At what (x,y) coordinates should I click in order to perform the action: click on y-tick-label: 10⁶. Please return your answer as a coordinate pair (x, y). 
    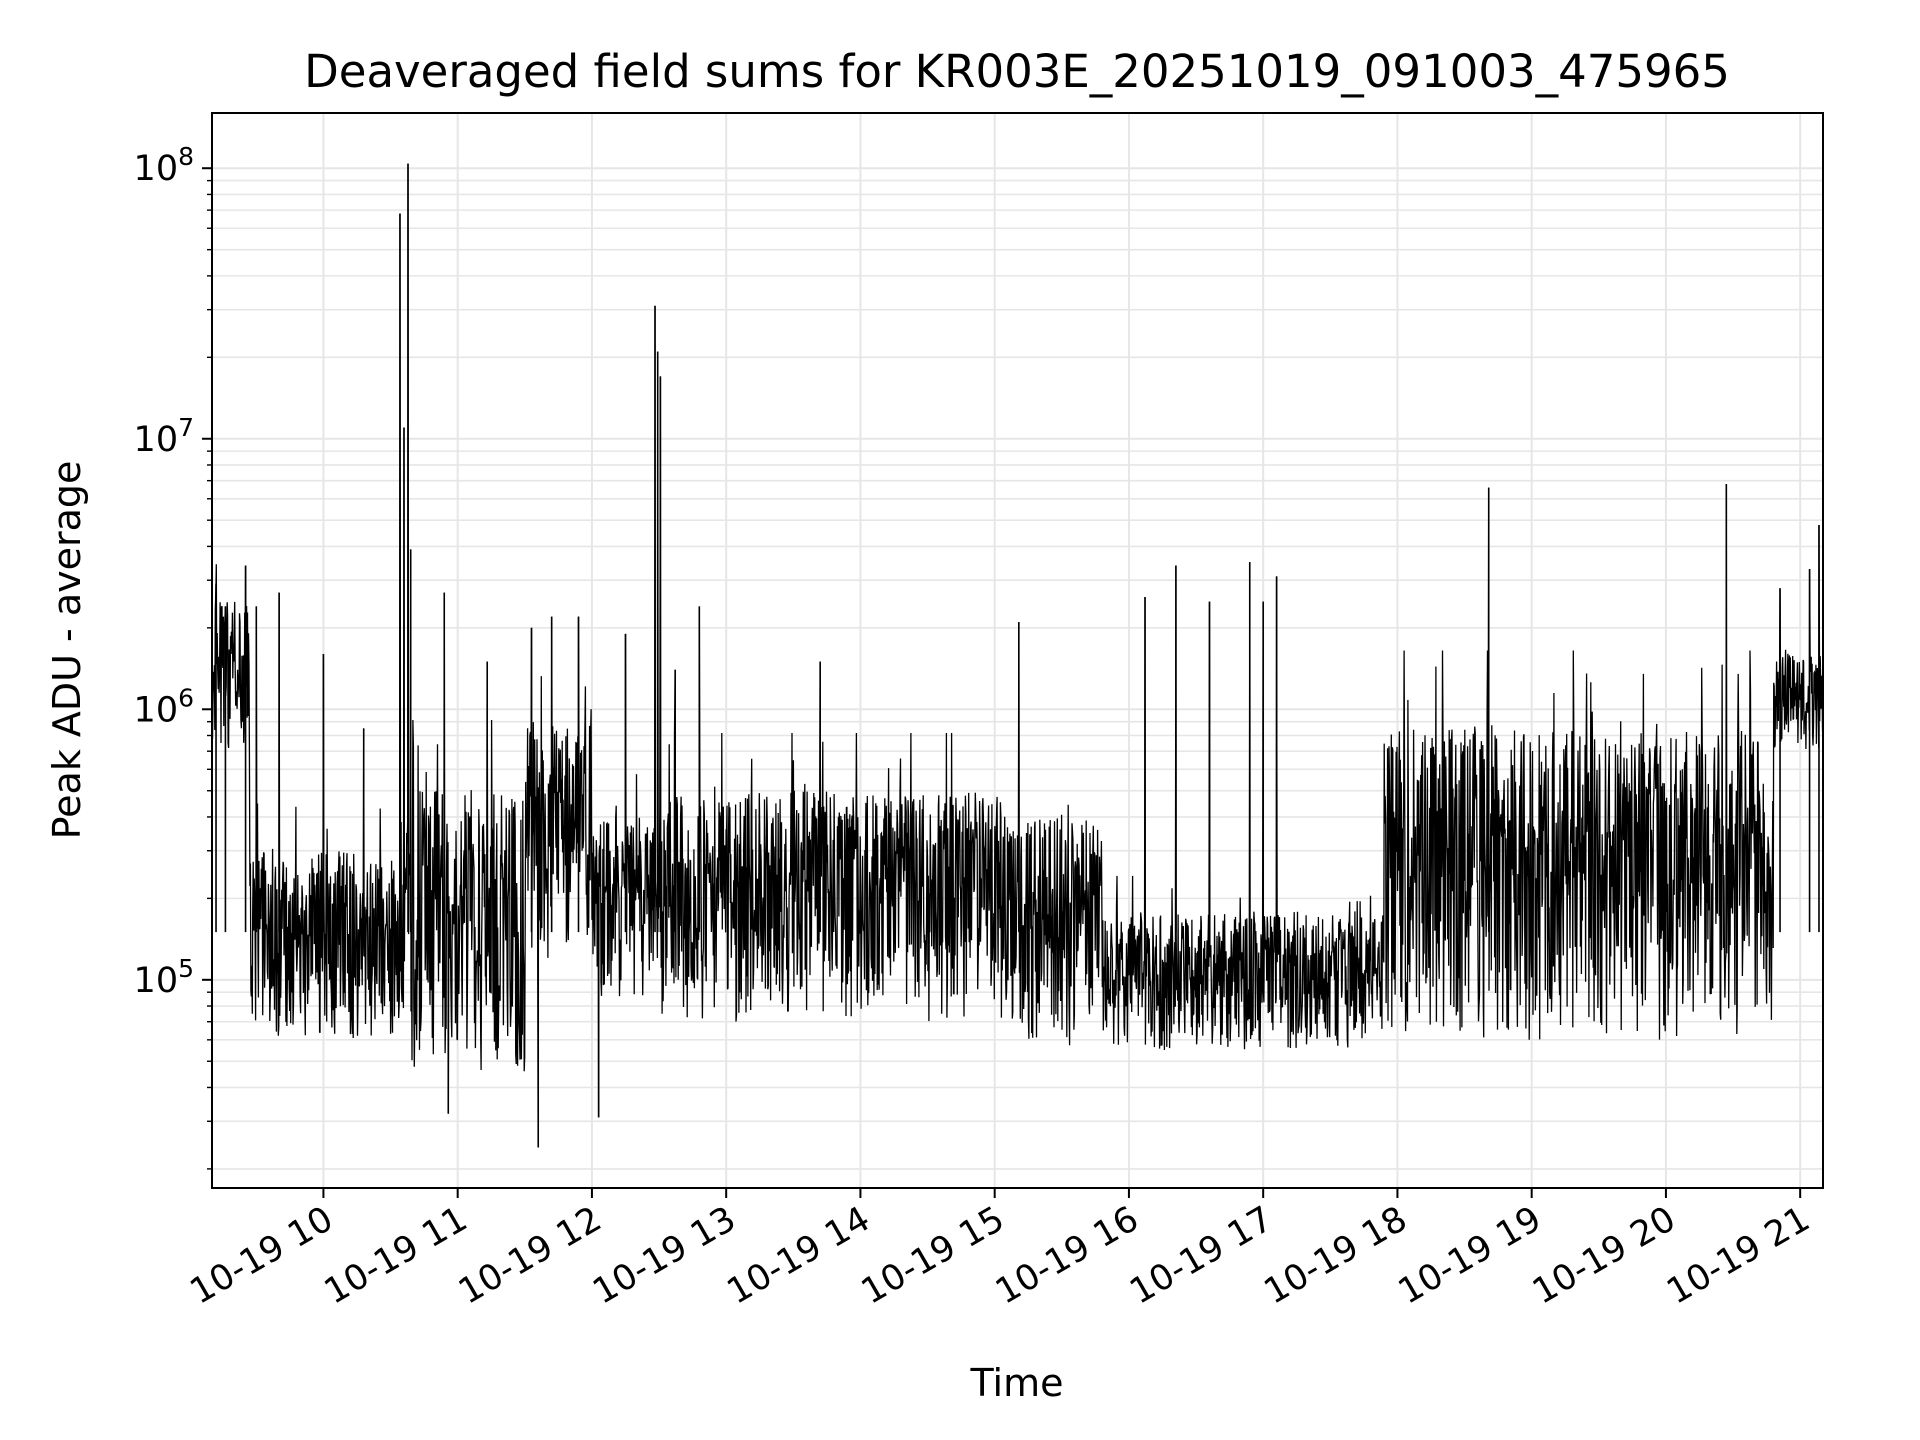
    Looking at the image, I should click on (164, 706).